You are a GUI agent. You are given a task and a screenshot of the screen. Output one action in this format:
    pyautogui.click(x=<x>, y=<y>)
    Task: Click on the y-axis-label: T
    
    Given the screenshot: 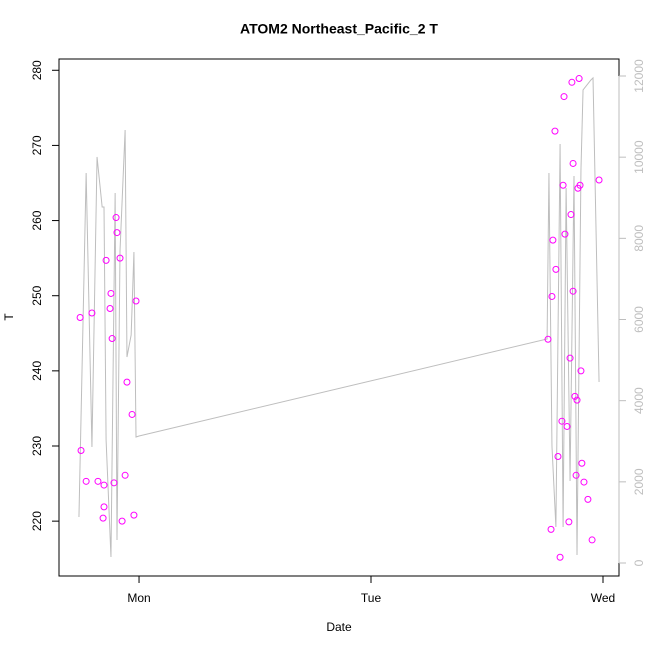 What is the action you would take?
    pyautogui.click(x=9, y=317)
    